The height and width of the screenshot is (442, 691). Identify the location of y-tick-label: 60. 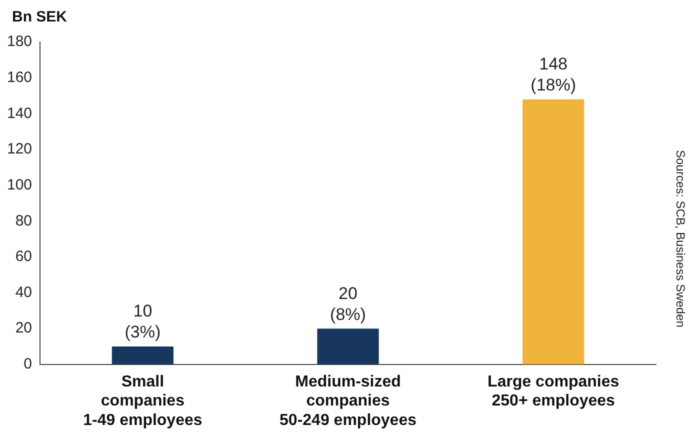
(23, 257).